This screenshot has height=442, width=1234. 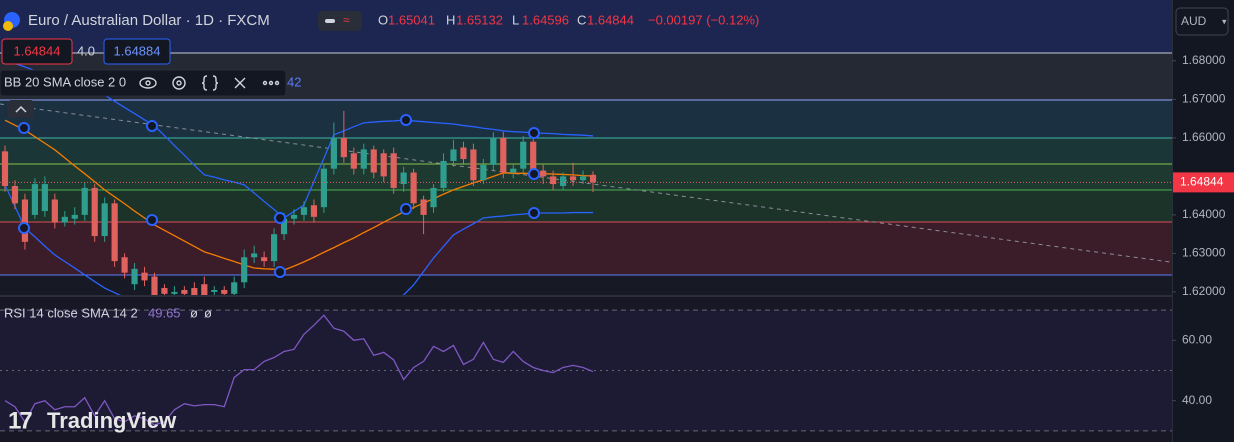 What do you see at coordinates (294, 81) in the screenshot?
I see `bb-value: 42` at bounding box center [294, 81].